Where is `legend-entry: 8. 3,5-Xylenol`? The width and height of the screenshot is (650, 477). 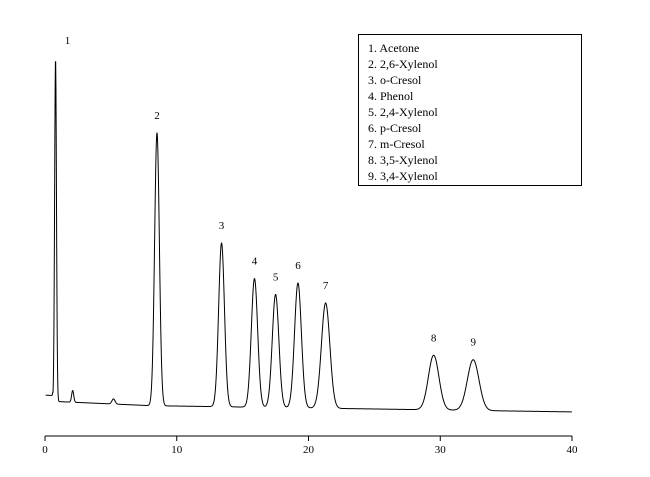 legend-entry: 8. 3,5-Xylenol is located at coordinates (403, 160).